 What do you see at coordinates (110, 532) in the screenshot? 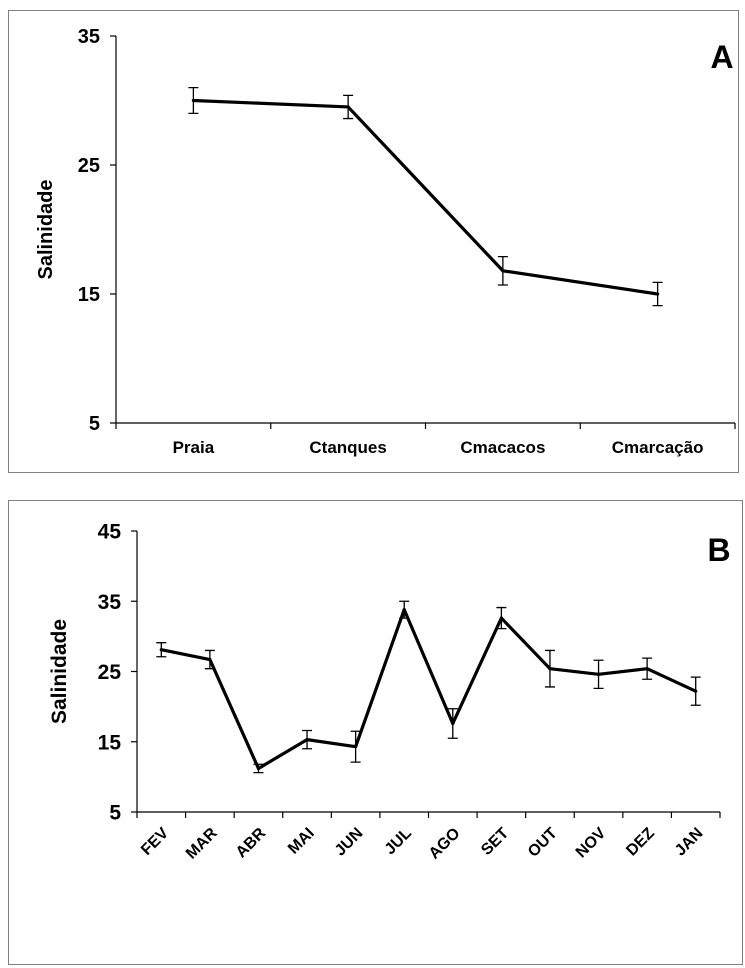
I see `chart-b-y-tick-label: 45` at bounding box center [110, 532].